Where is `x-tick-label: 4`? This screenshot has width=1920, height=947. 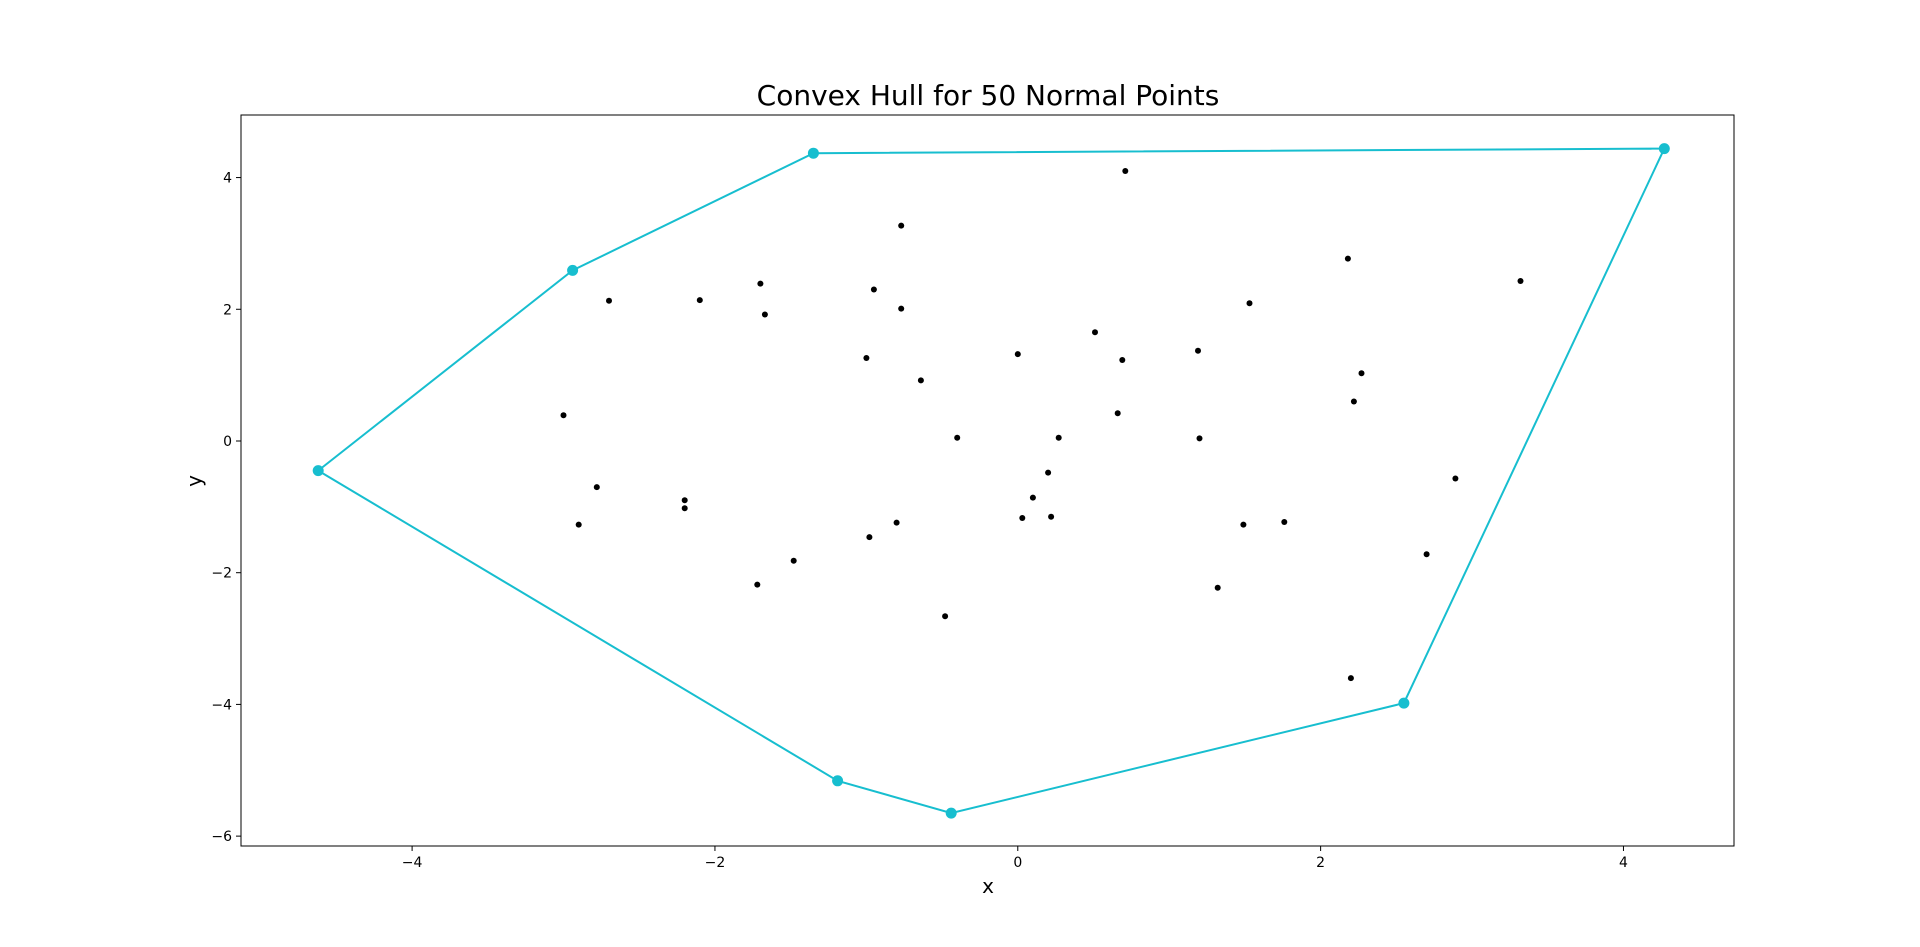 x-tick-label: 4 is located at coordinates (1623, 863).